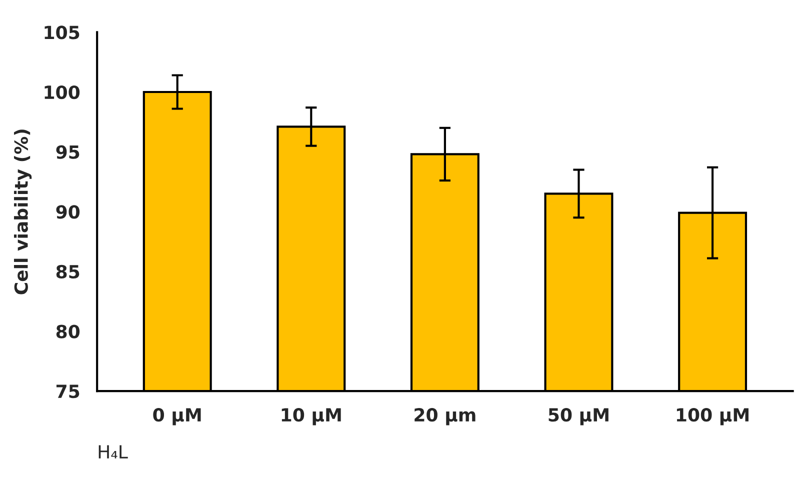 The height and width of the screenshot is (495, 809). I want to click on x-axis-title: H₄L, so click(113, 451).